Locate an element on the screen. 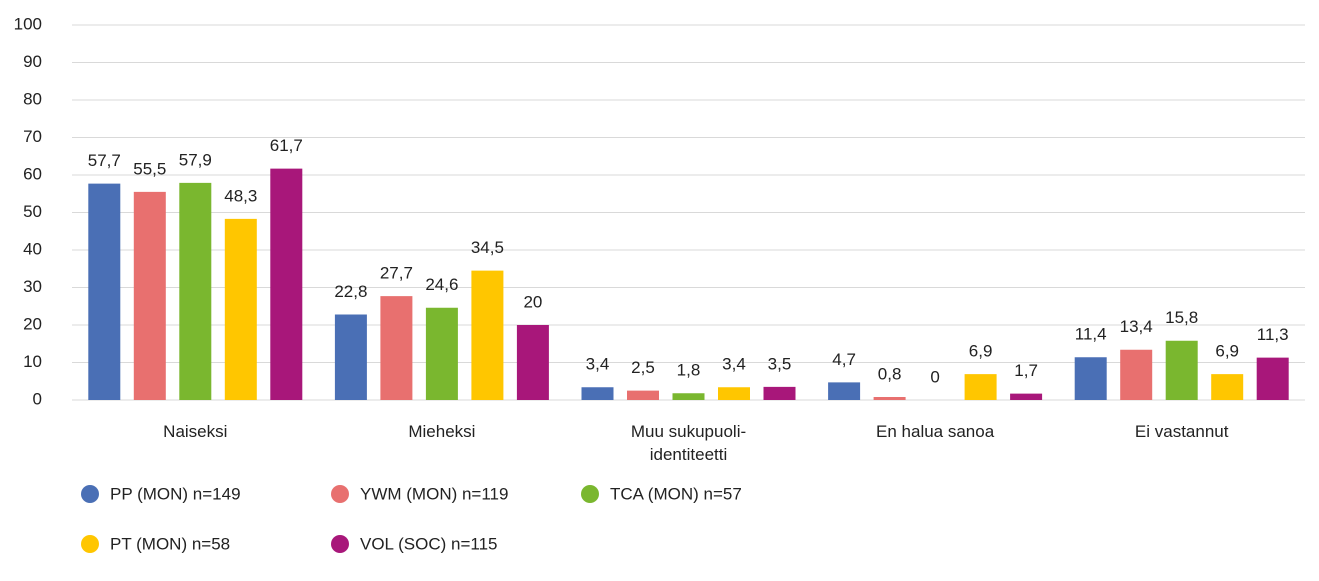 This screenshot has height=581, width=1319. y-tick-label: 30 is located at coordinates (32, 286).